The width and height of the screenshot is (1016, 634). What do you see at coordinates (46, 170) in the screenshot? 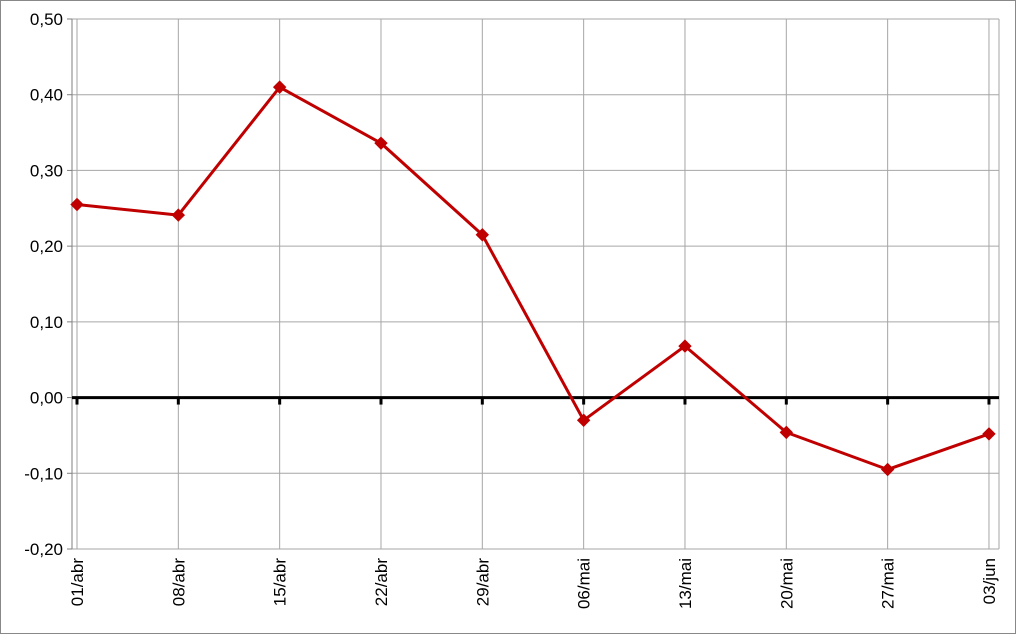
I see `y-tick-label: 0,30` at bounding box center [46, 170].